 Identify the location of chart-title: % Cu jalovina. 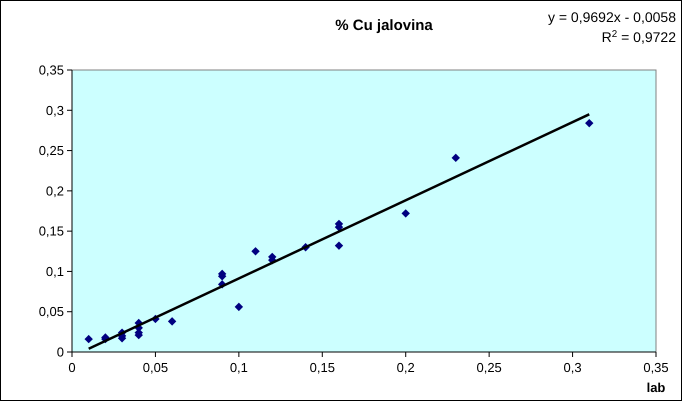
(384, 25).